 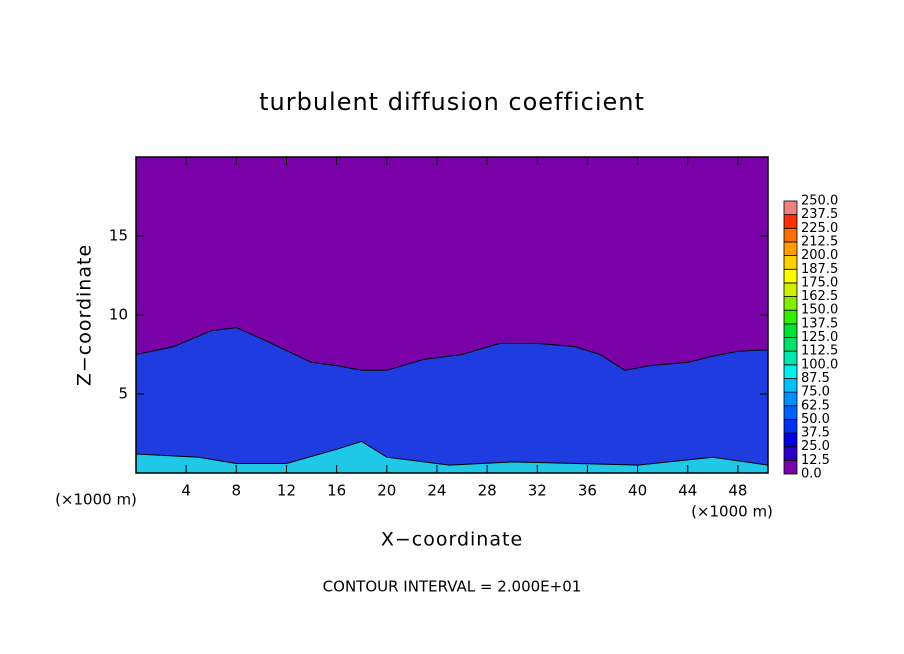 What do you see at coordinates (452, 587) in the screenshot?
I see `annotation: CONTOUR INTERVAL = 2.000E+01` at bounding box center [452, 587].